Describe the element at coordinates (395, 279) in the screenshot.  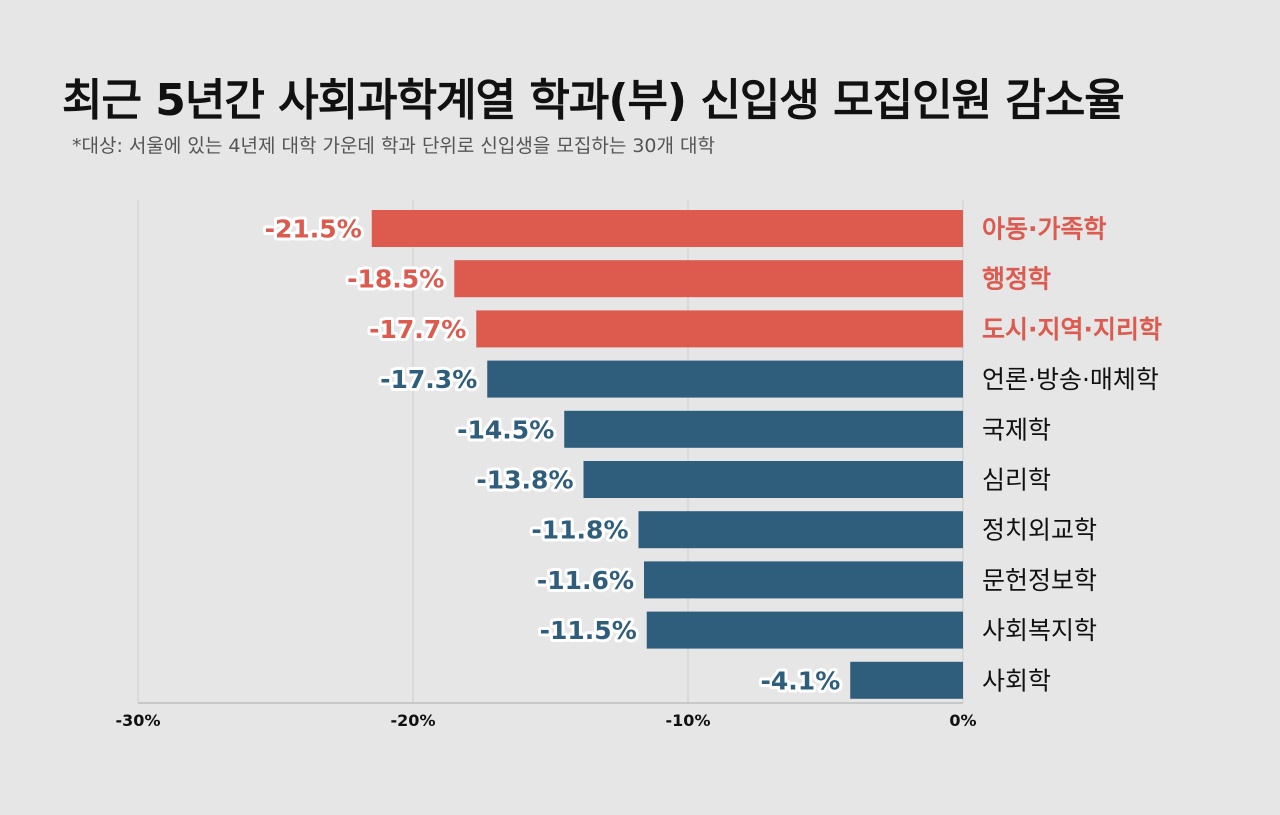
I see `value-label: -18.5%` at that location.